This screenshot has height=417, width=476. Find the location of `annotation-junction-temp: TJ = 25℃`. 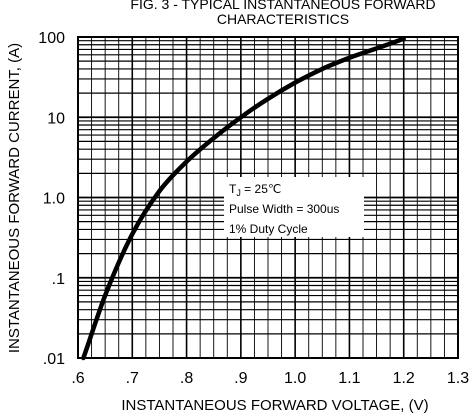

annotation-junction-temp: TJ = 25℃ is located at coordinates (255, 190).